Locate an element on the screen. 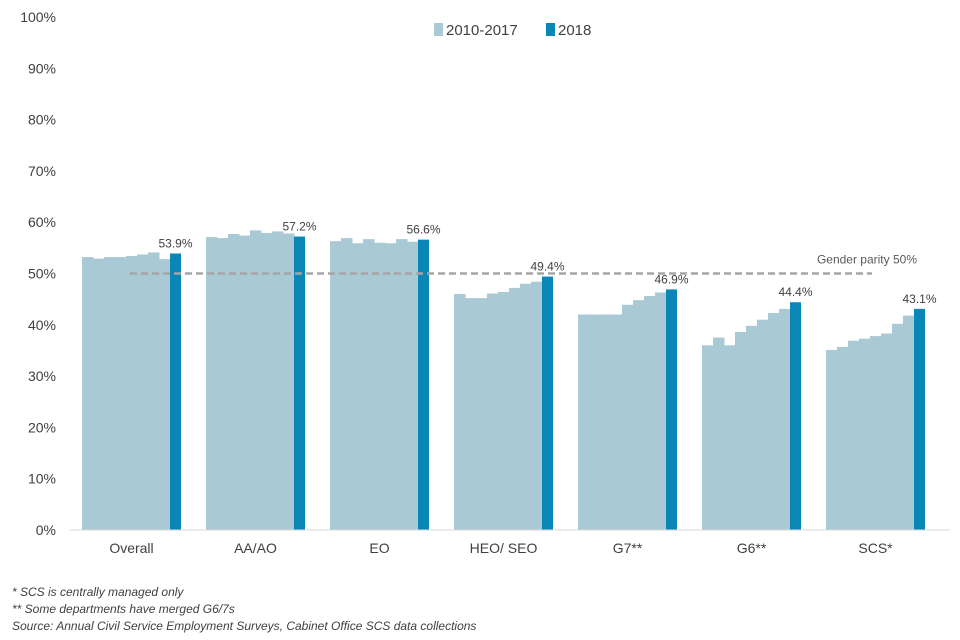 This screenshot has width=960, height=640. legend: 2010-2017 2018 is located at coordinates (512, 30).